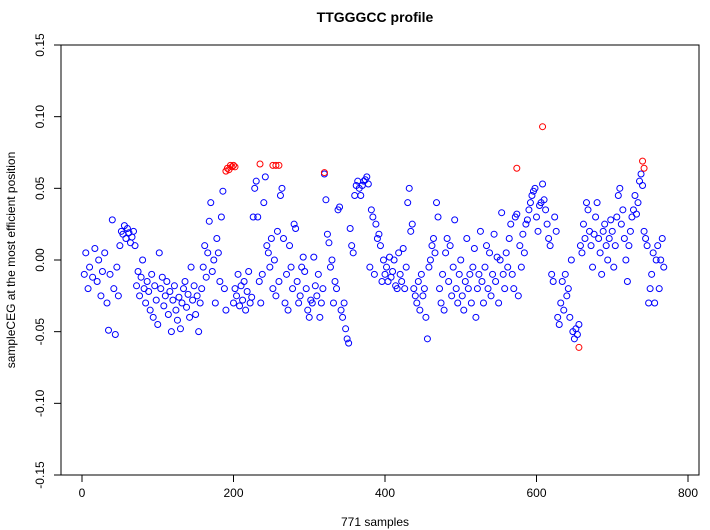 The width and height of the screenshot is (710, 530). What do you see at coordinates (11, 260) in the screenshot?
I see `y-axis-label: sampleCEG at the most efficient position` at bounding box center [11, 260].